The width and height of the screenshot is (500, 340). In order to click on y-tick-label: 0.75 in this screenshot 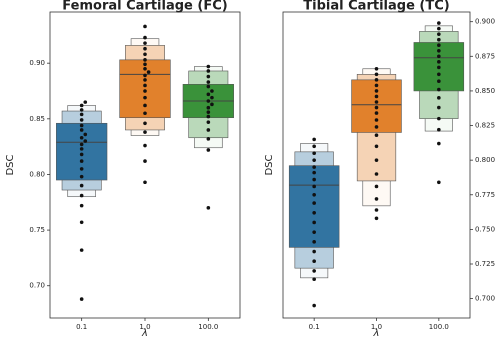, I will do `click(37, 230)`.